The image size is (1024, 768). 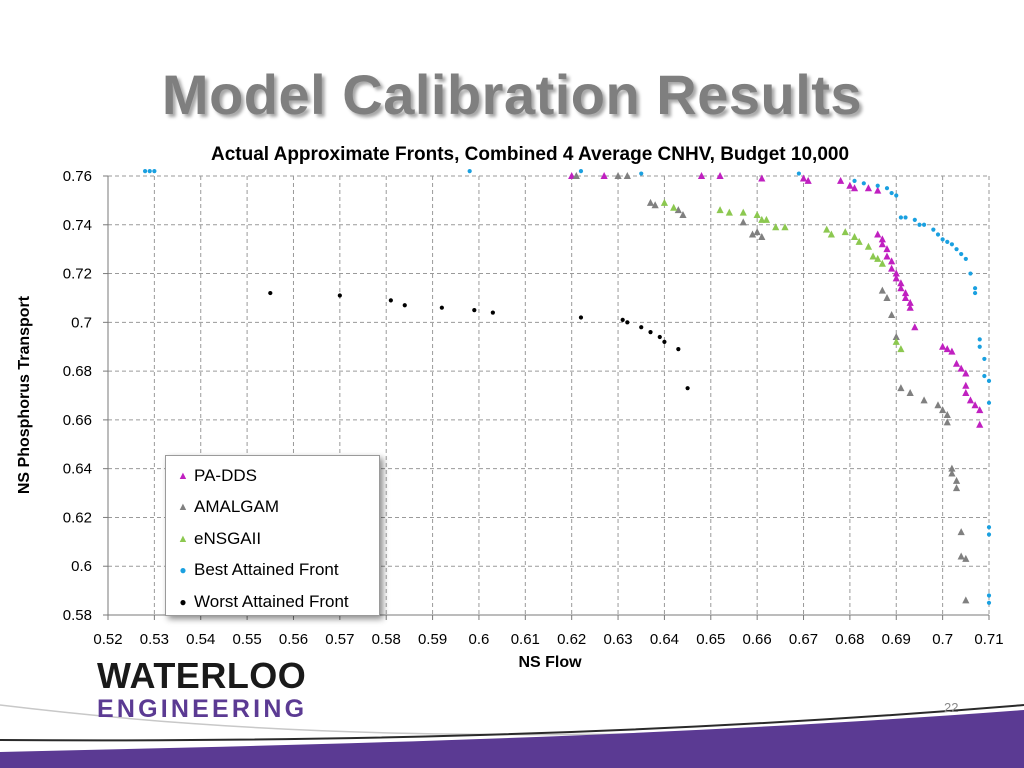 What do you see at coordinates (271, 601) in the screenshot?
I see `legend-label: Worst Attained Front` at bounding box center [271, 601].